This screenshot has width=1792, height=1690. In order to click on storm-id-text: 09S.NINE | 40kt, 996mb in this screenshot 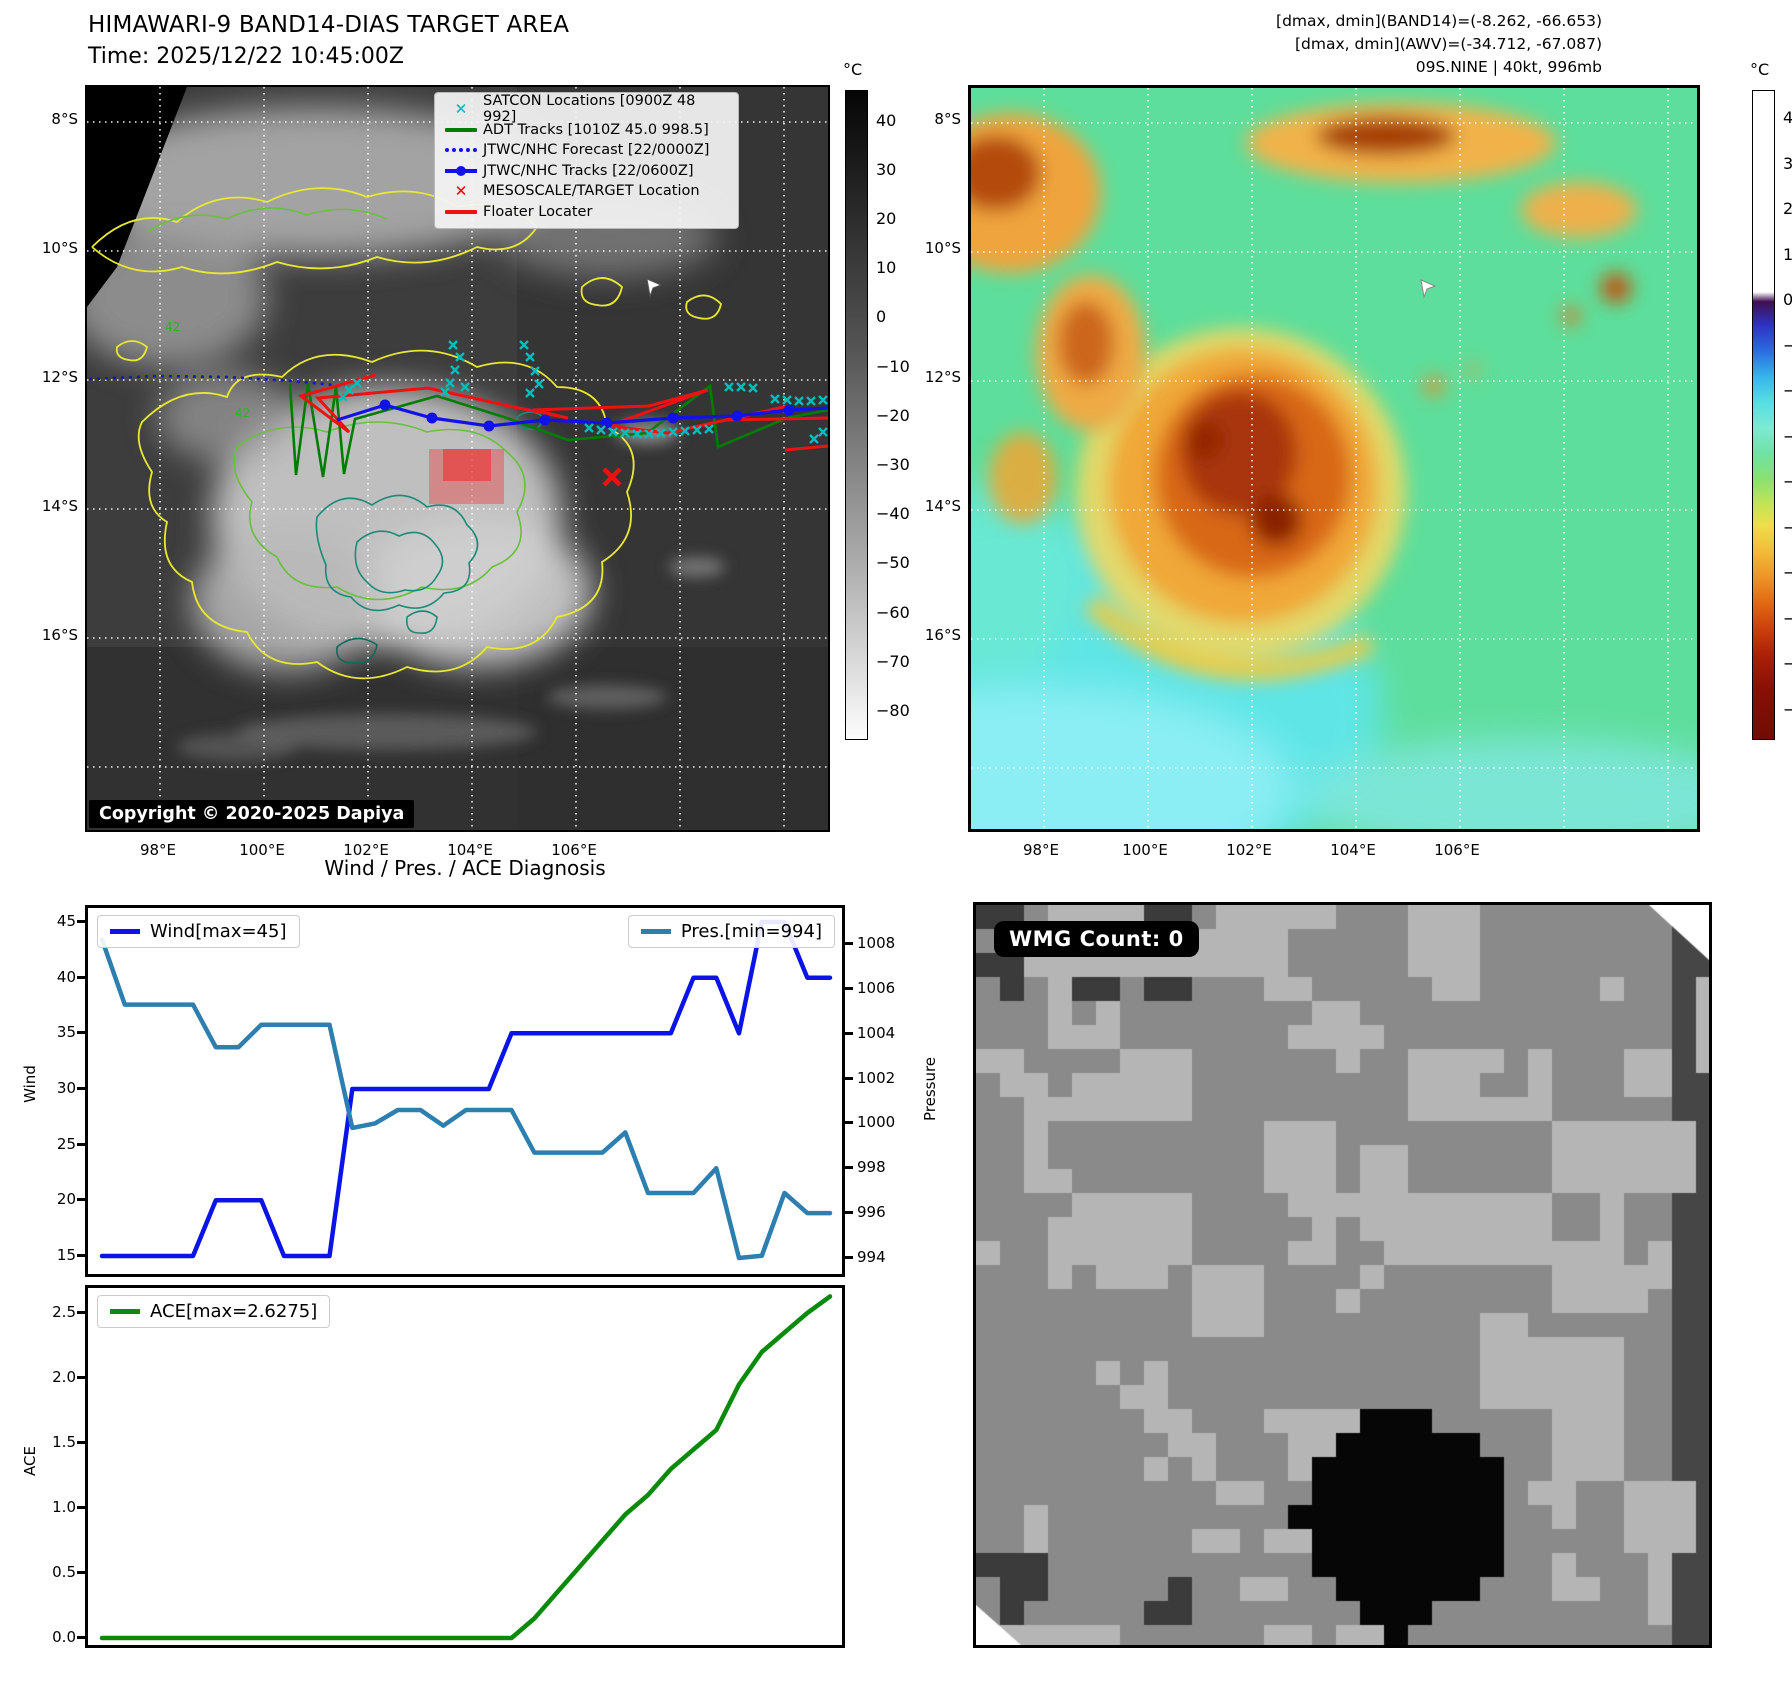, I will do `click(1508, 67)`.